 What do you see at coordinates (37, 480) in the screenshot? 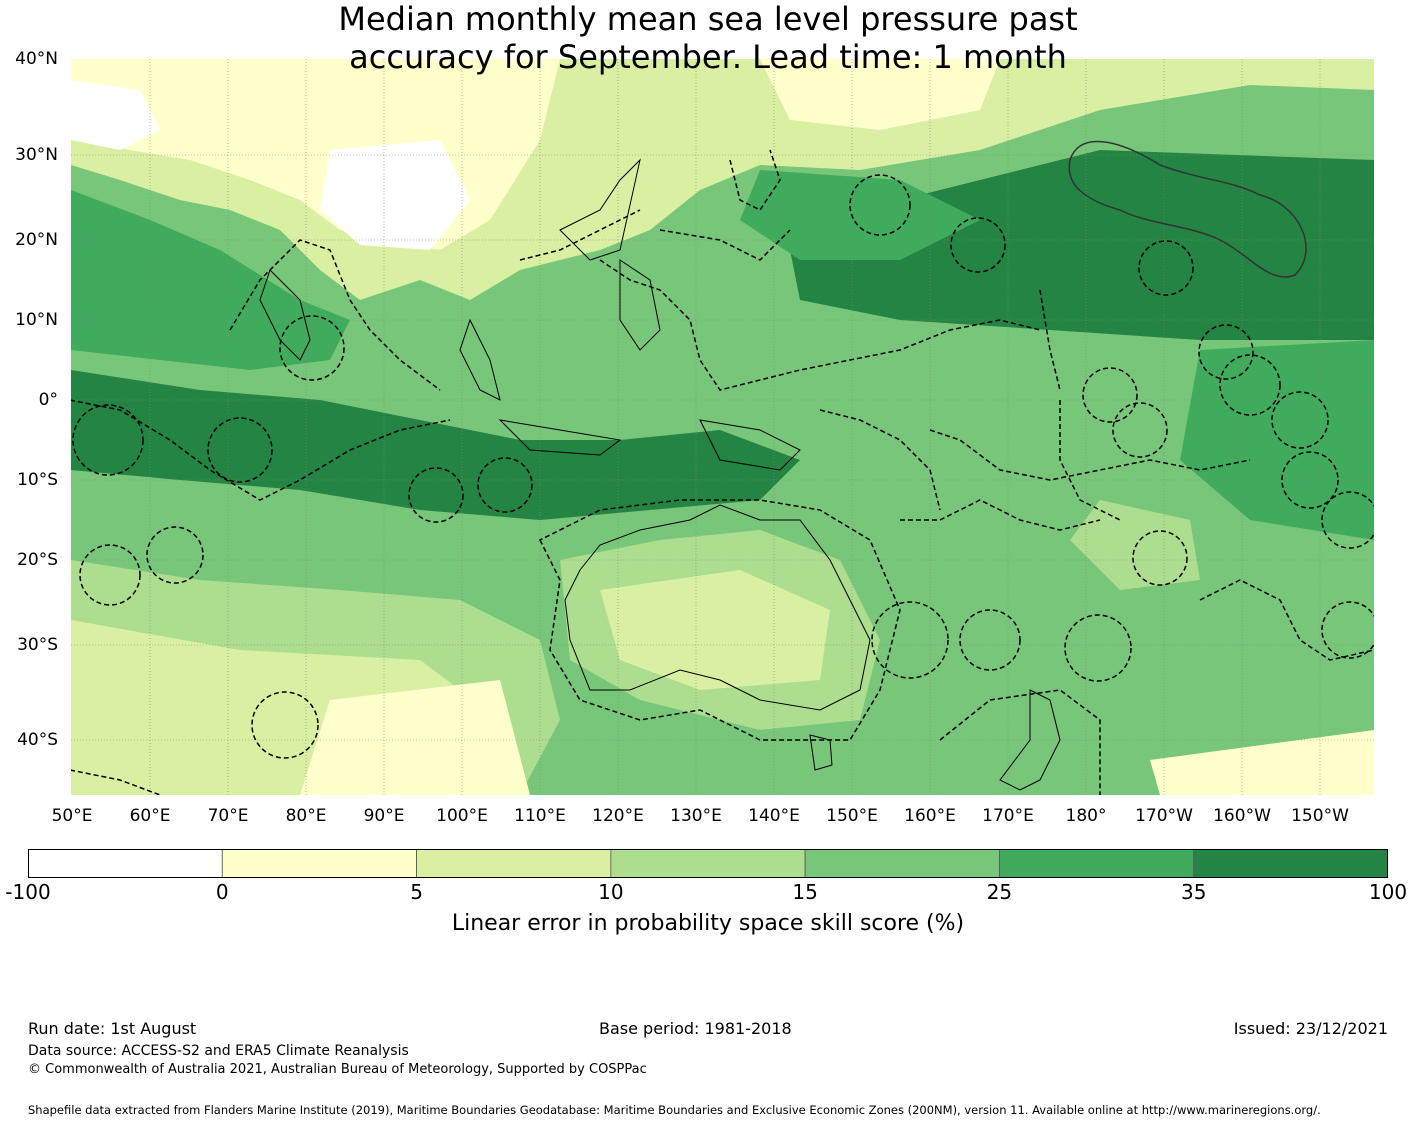
I see `lat-label-10s: 10°S` at bounding box center [37, 480].